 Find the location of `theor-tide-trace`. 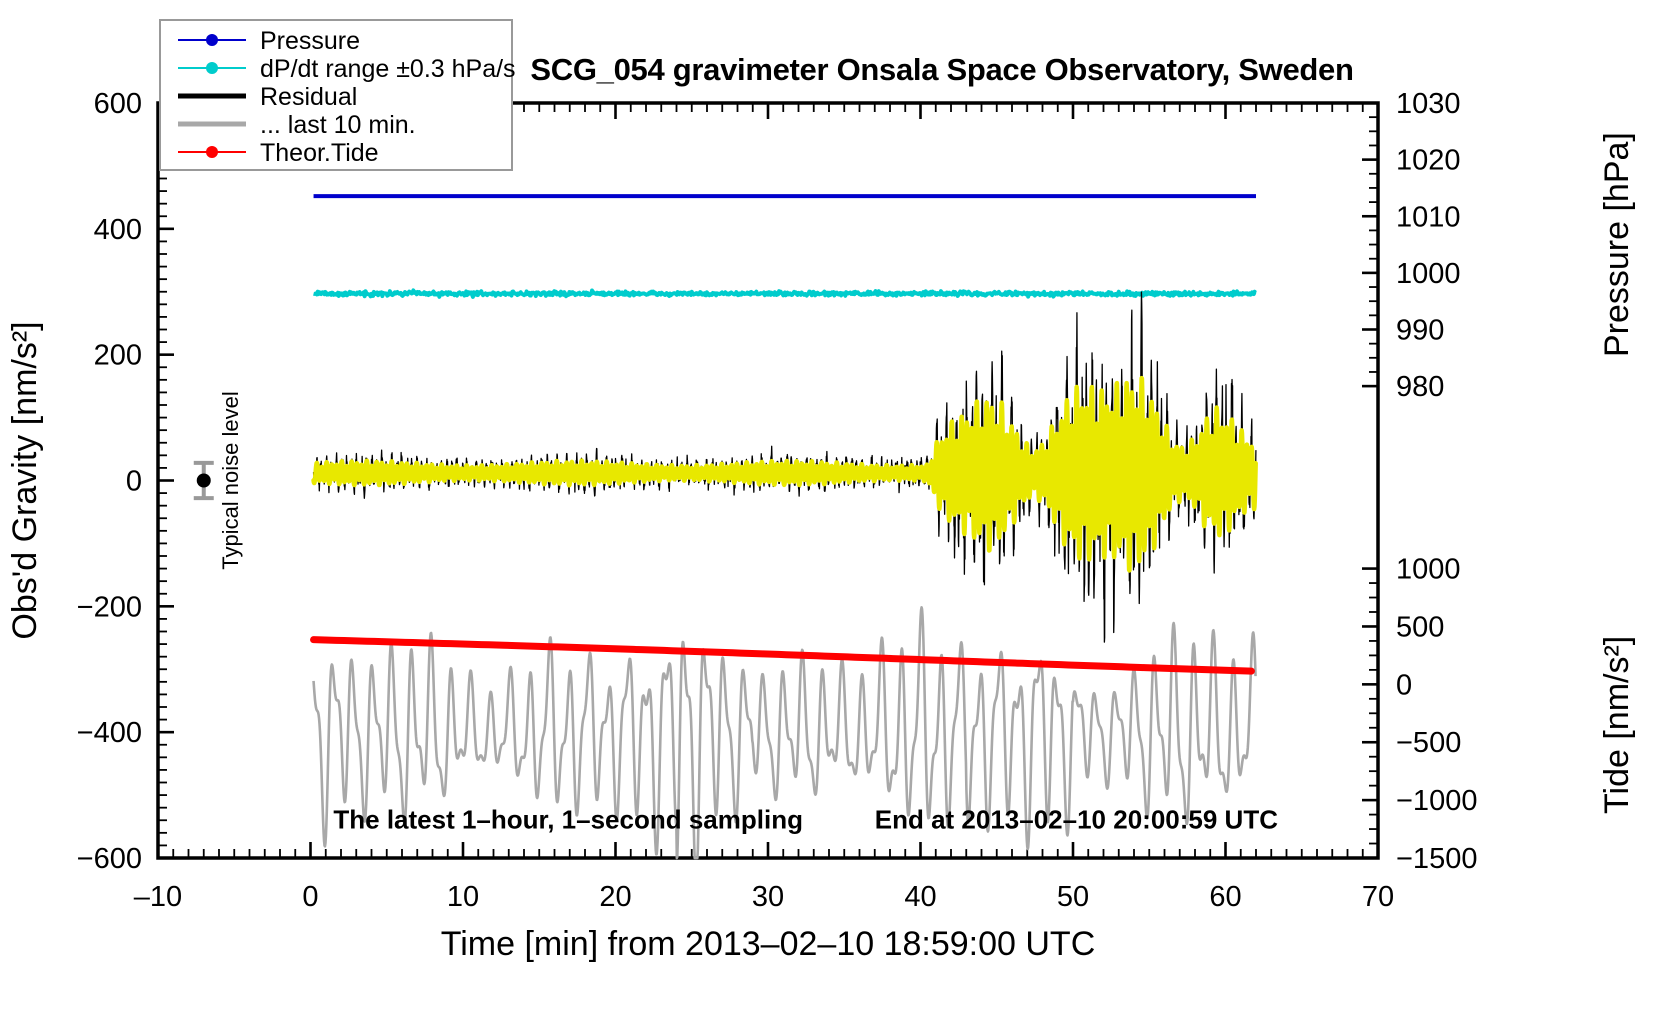

theor-tide-trace is located at coordinates (782, 655).